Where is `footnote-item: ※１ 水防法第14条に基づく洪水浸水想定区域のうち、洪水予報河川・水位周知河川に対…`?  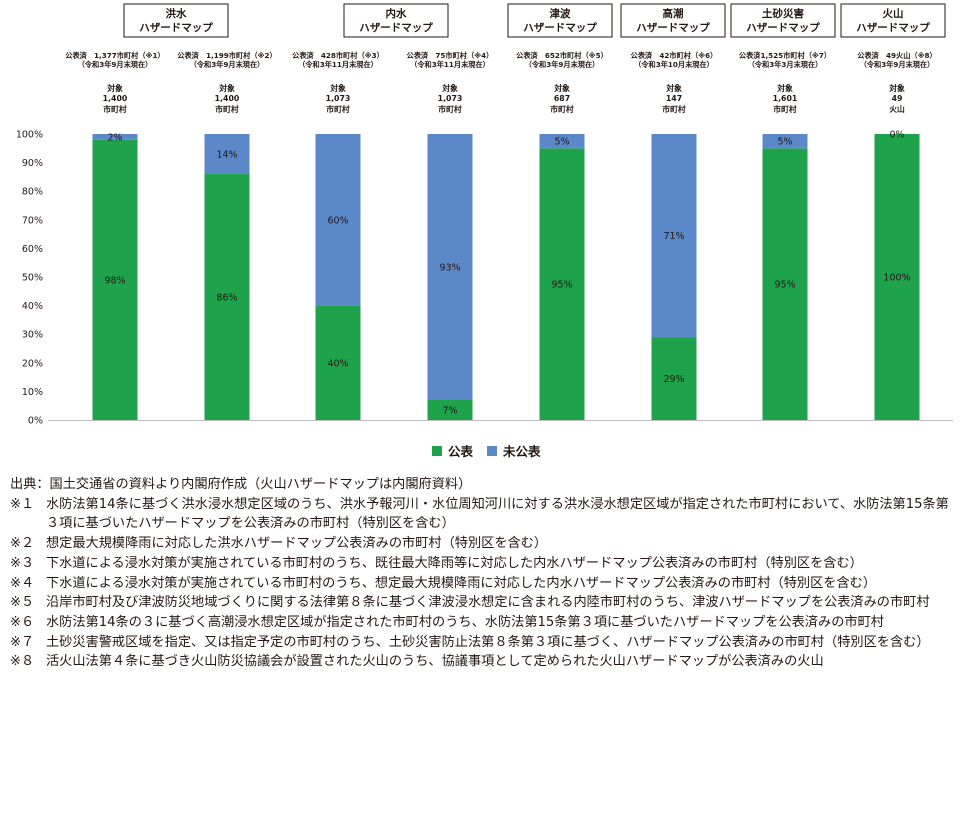
footnote-item: ※１ 水防法第14条に基づく洪水浸水想定区域のうち、洪水予報河川・水位周知河川に対… is located at coordinates (485, 514).